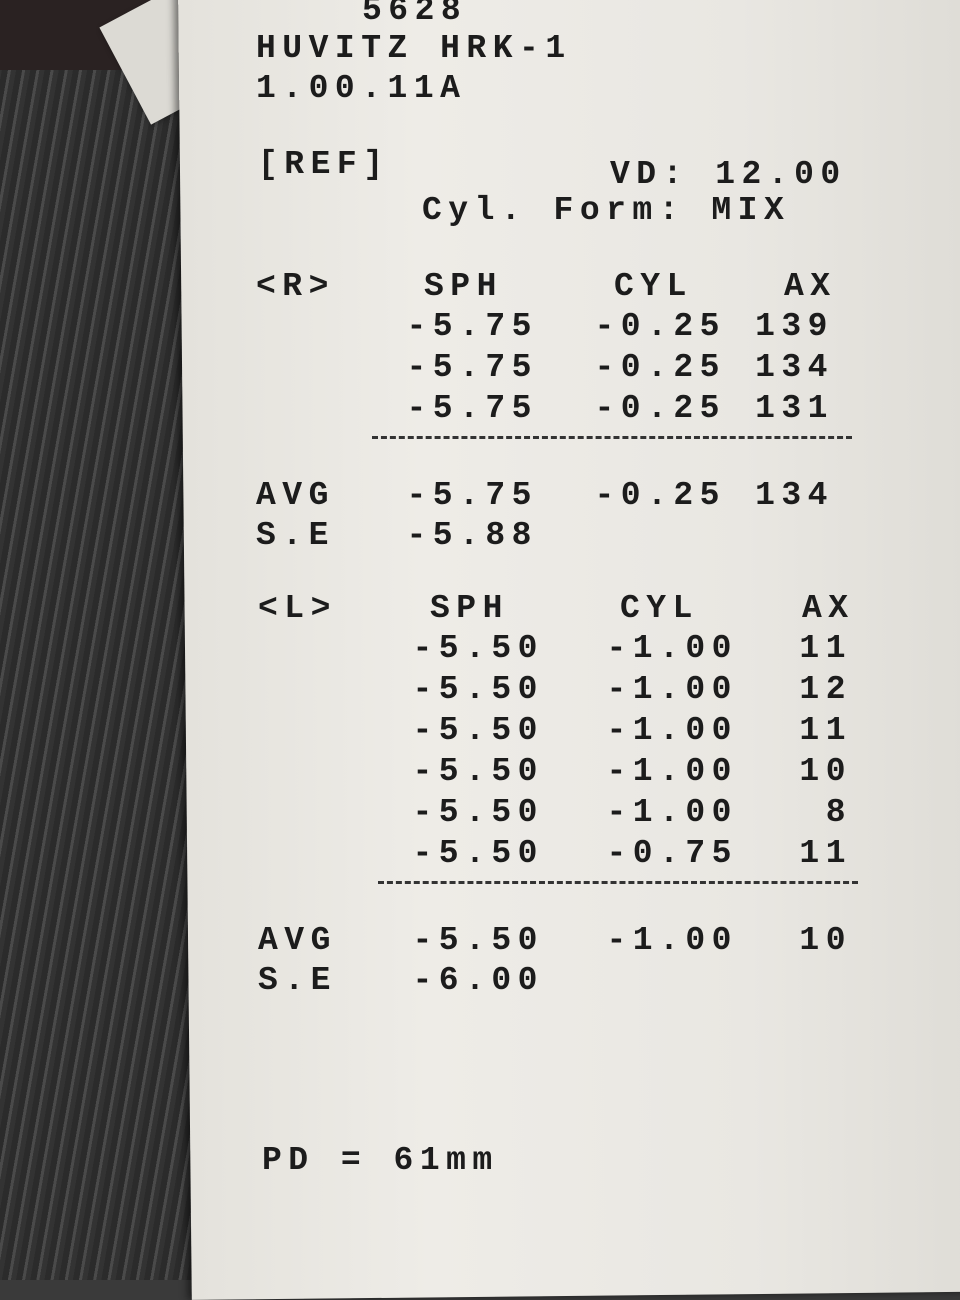 The height and width of the screenshot is (1300, 960). I want to click on avg-sph: -5.50, so click(478, 940).